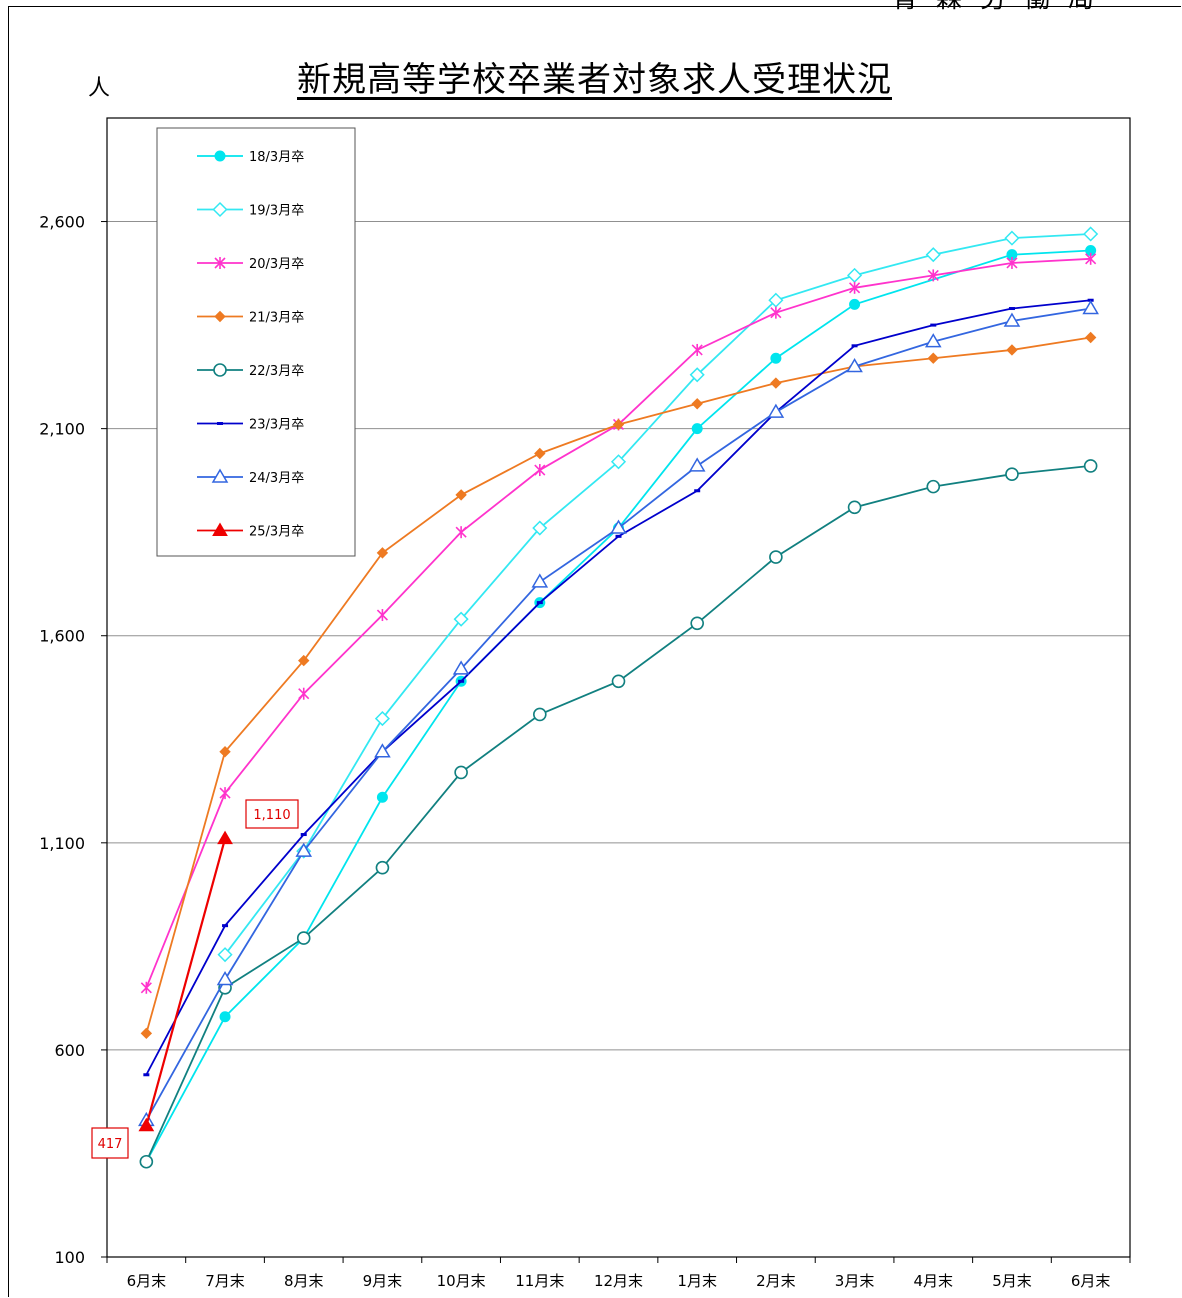 This screenshot has height=1298, width=1182. Describe the element at coordinates (69, 1050) in the screenshot. I see `y-tick-label: 600` at that location.